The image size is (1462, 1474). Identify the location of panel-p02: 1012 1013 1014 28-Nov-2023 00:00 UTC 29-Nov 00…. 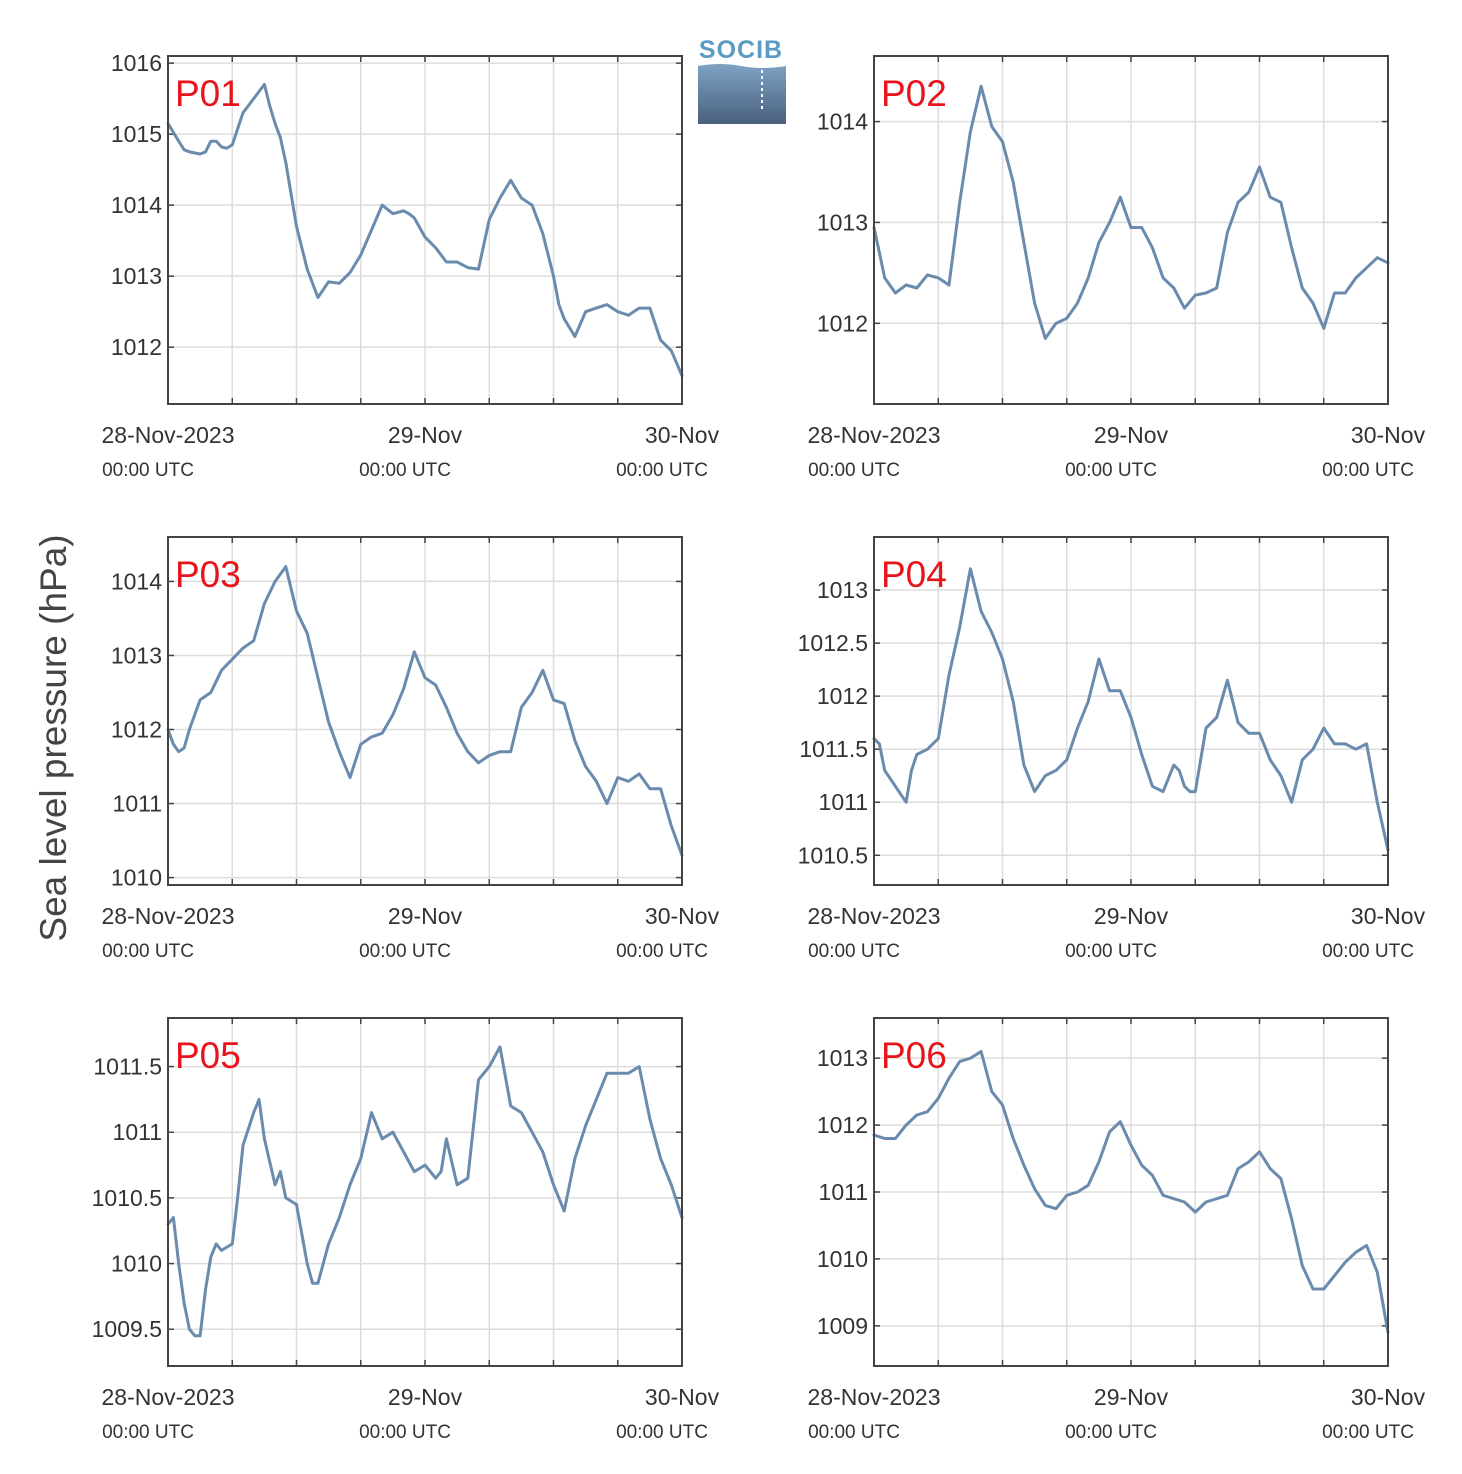
(1117, 268).